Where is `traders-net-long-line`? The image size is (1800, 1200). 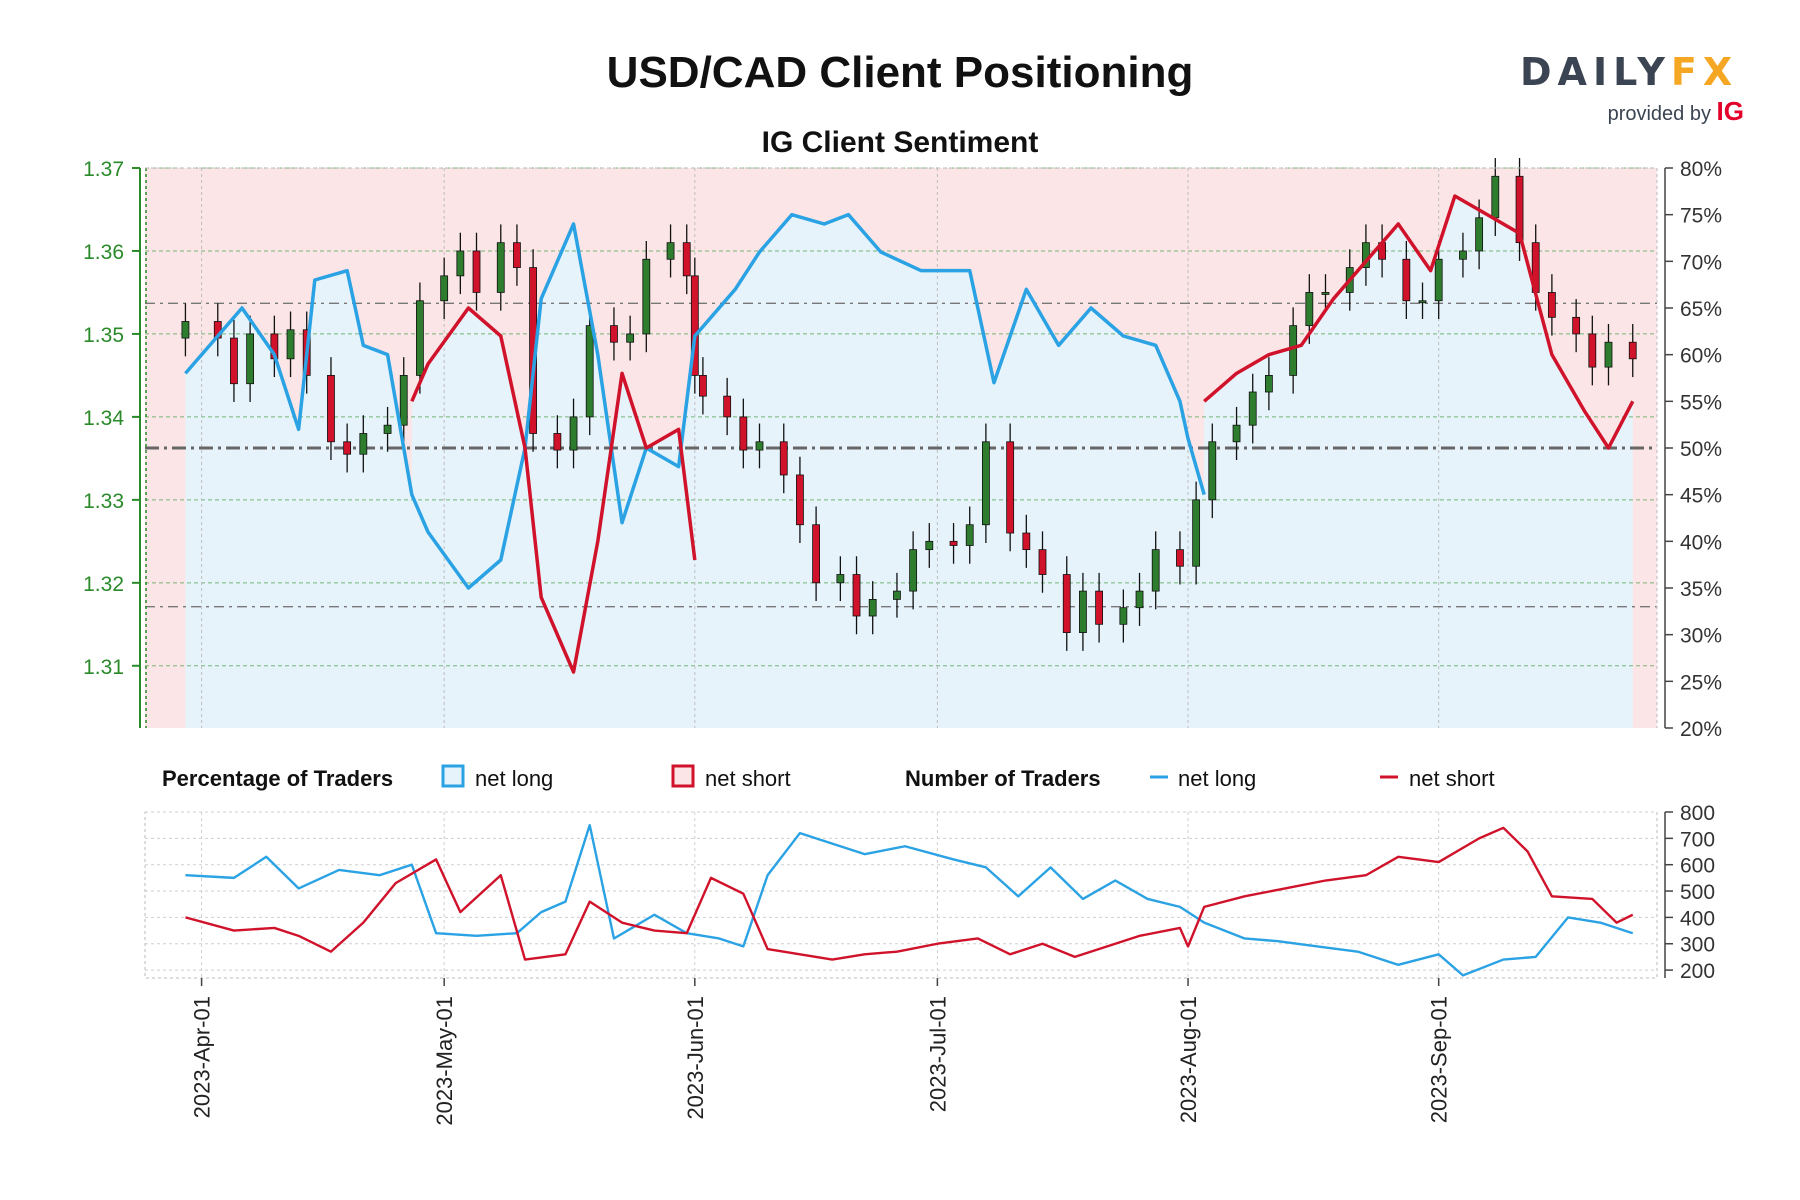 traders-net-long-line is located at coordinates (909, 900).